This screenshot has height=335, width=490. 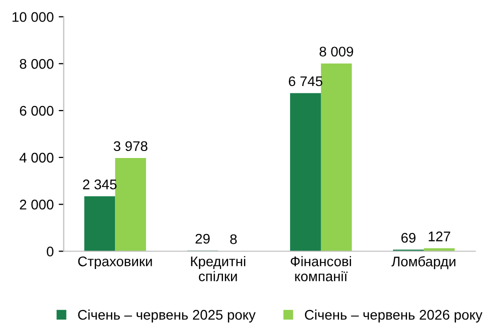 I want to click on data-label: 8, so click(x=233, y=239).